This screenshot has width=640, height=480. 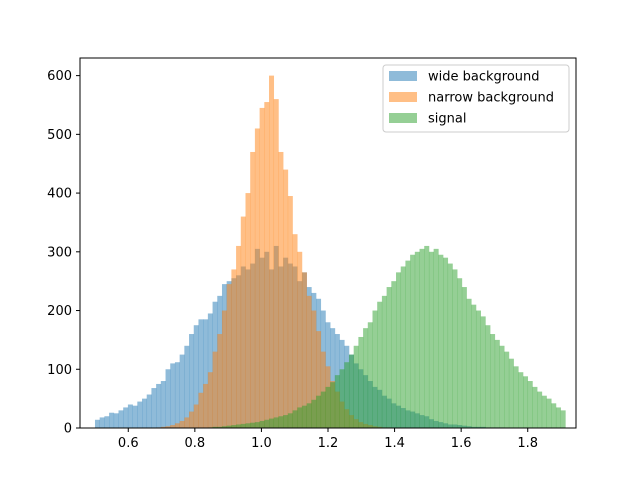 What do you see at coordinates (59, 311) in the screenshot?
I see `y-tick-label: 200` at bounding box center [59, 311].